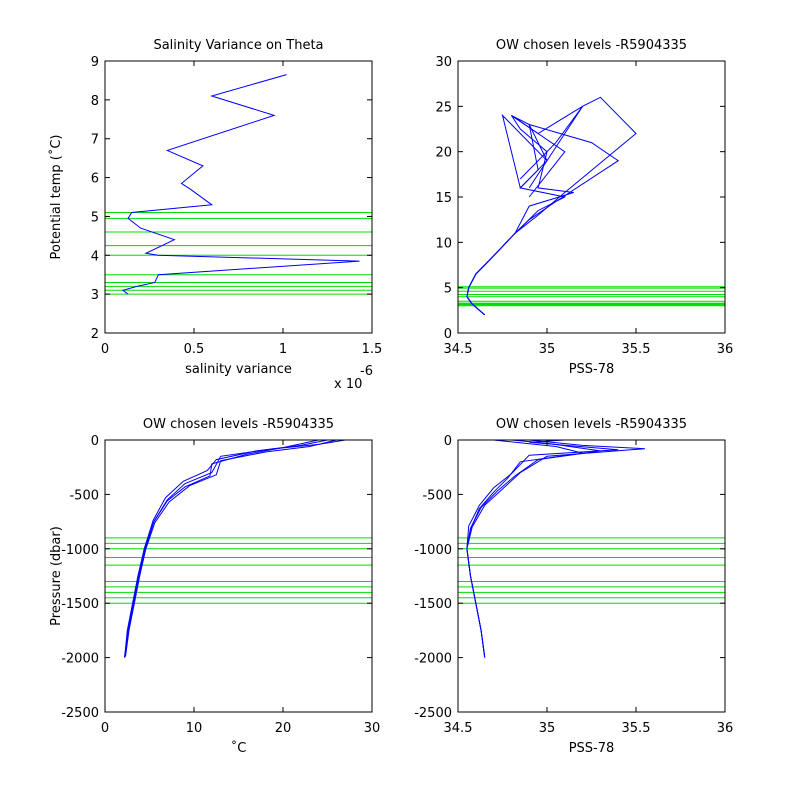  Describe the element at coordinates (194, 349) in the screenshot. I see `x-tick-label: 0.5` at that location.